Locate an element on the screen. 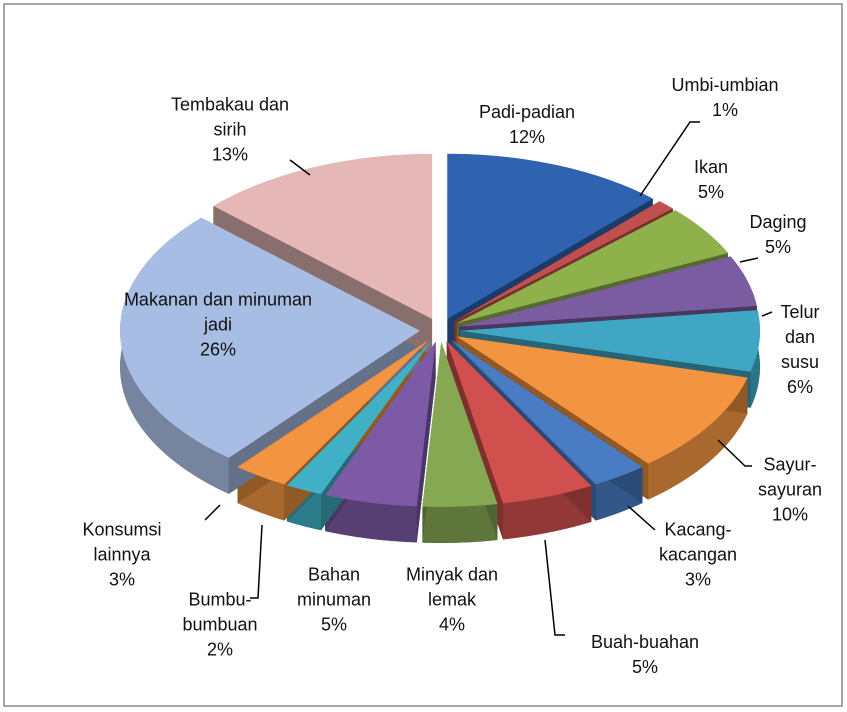  slice-label: Bumbu-bumbuan 2% is located at coordinates (220, 625).